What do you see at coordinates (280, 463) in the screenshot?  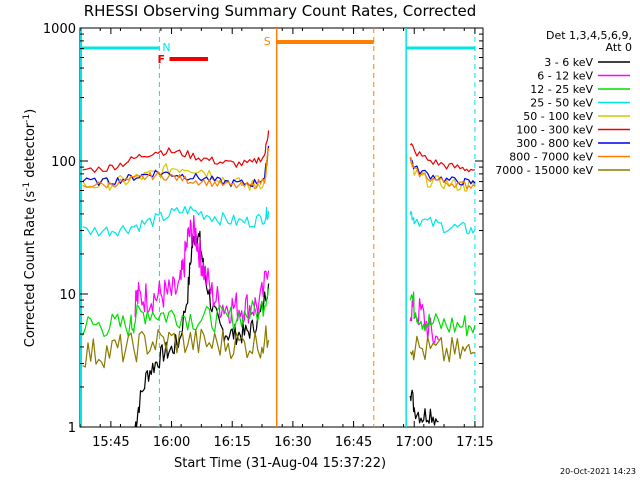 I see `x-axis-label: Start Time (31-Aug-04 15:37:22)` at bounding box center [280, 463].